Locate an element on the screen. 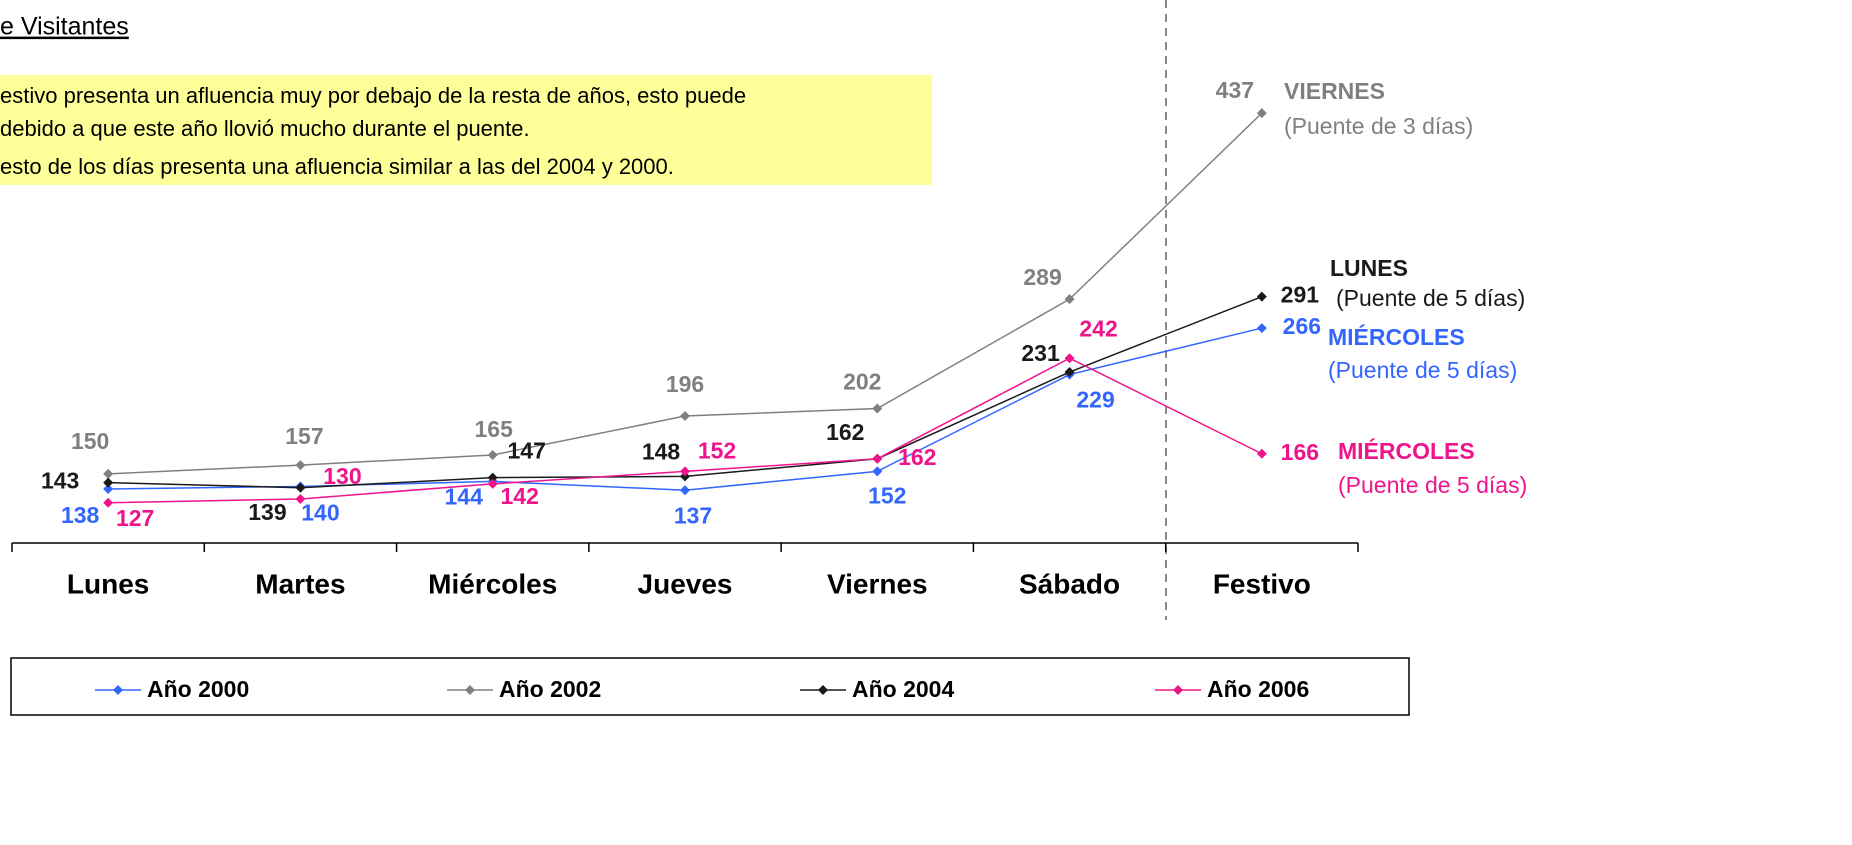 Image resolution: width=1852 pixels, height=845 pixels. legend-label: Año 2004 is located at coordinates (903, 689).